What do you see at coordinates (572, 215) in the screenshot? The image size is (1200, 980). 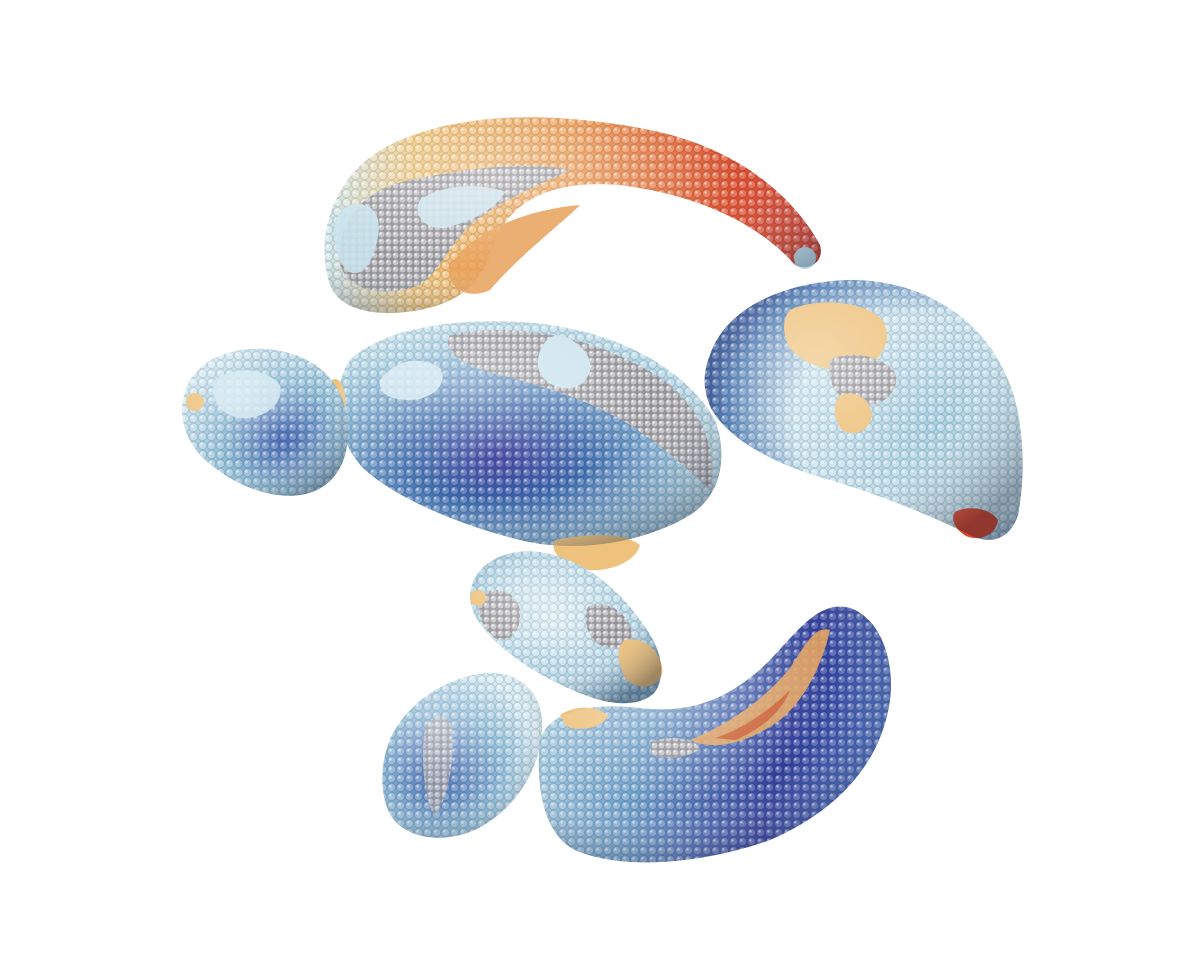 I see `caudate-structure` at bounding box center [572, 215].